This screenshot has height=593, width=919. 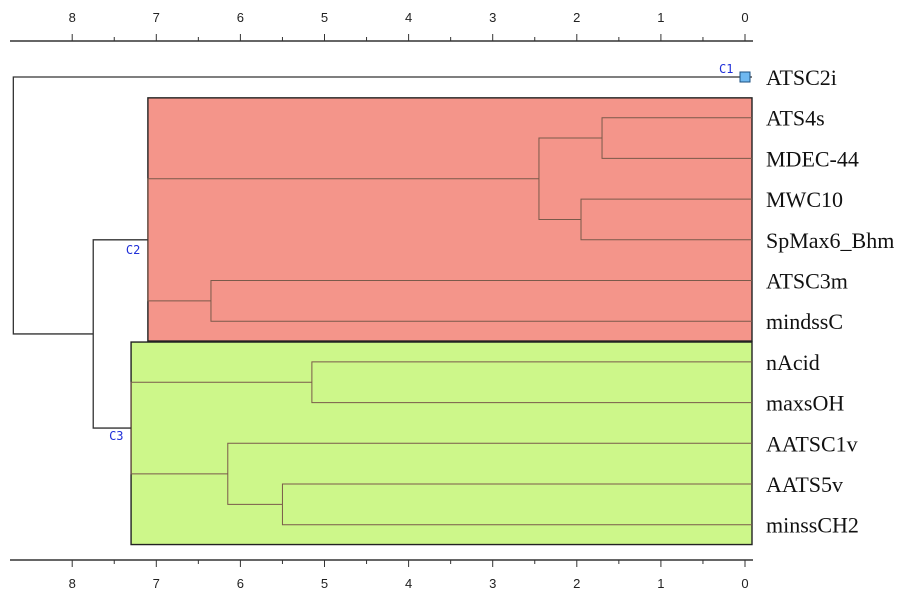 What do you see at coordinates (726, 69) in the screenshot?
I see `cluster-label-c1: C1` at bounding box center [726, 69].